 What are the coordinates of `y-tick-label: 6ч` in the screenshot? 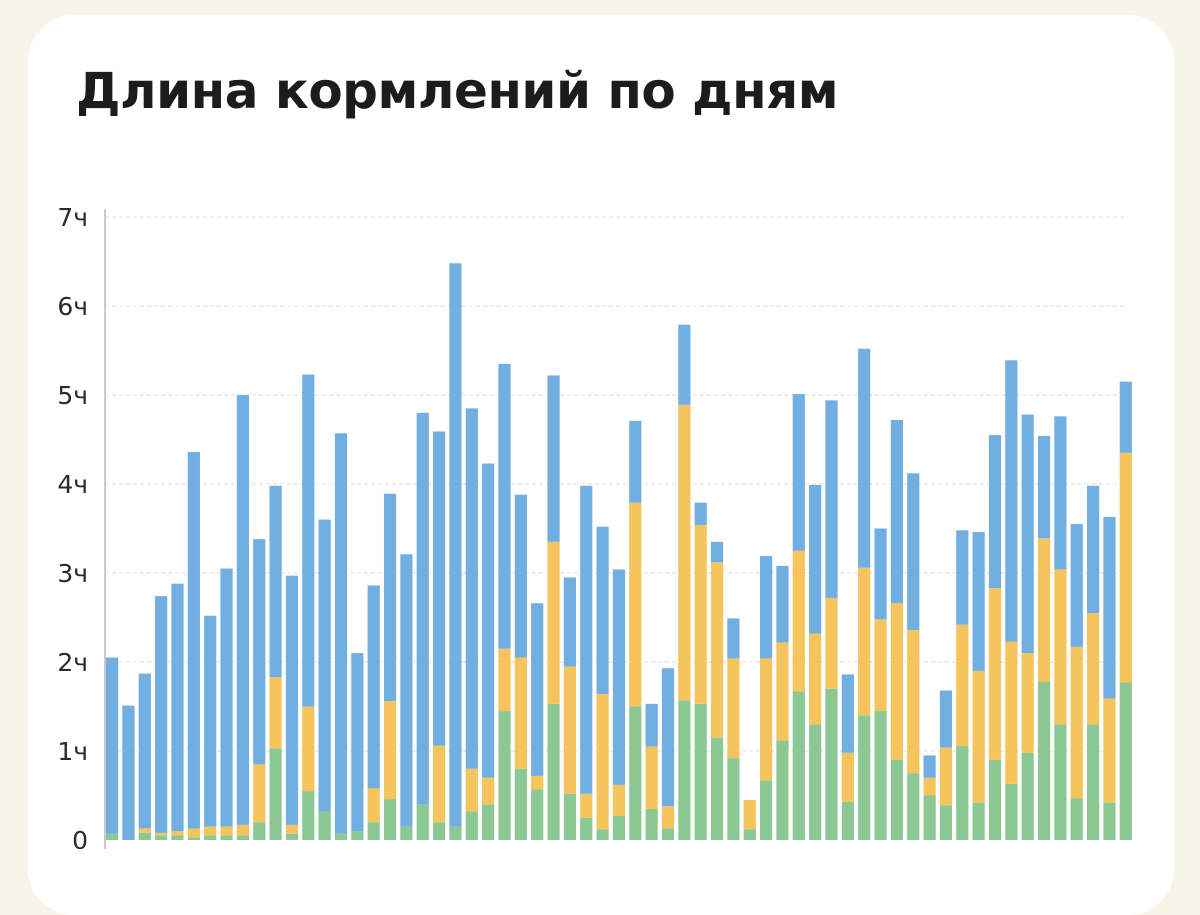 It's located at (72, 306).